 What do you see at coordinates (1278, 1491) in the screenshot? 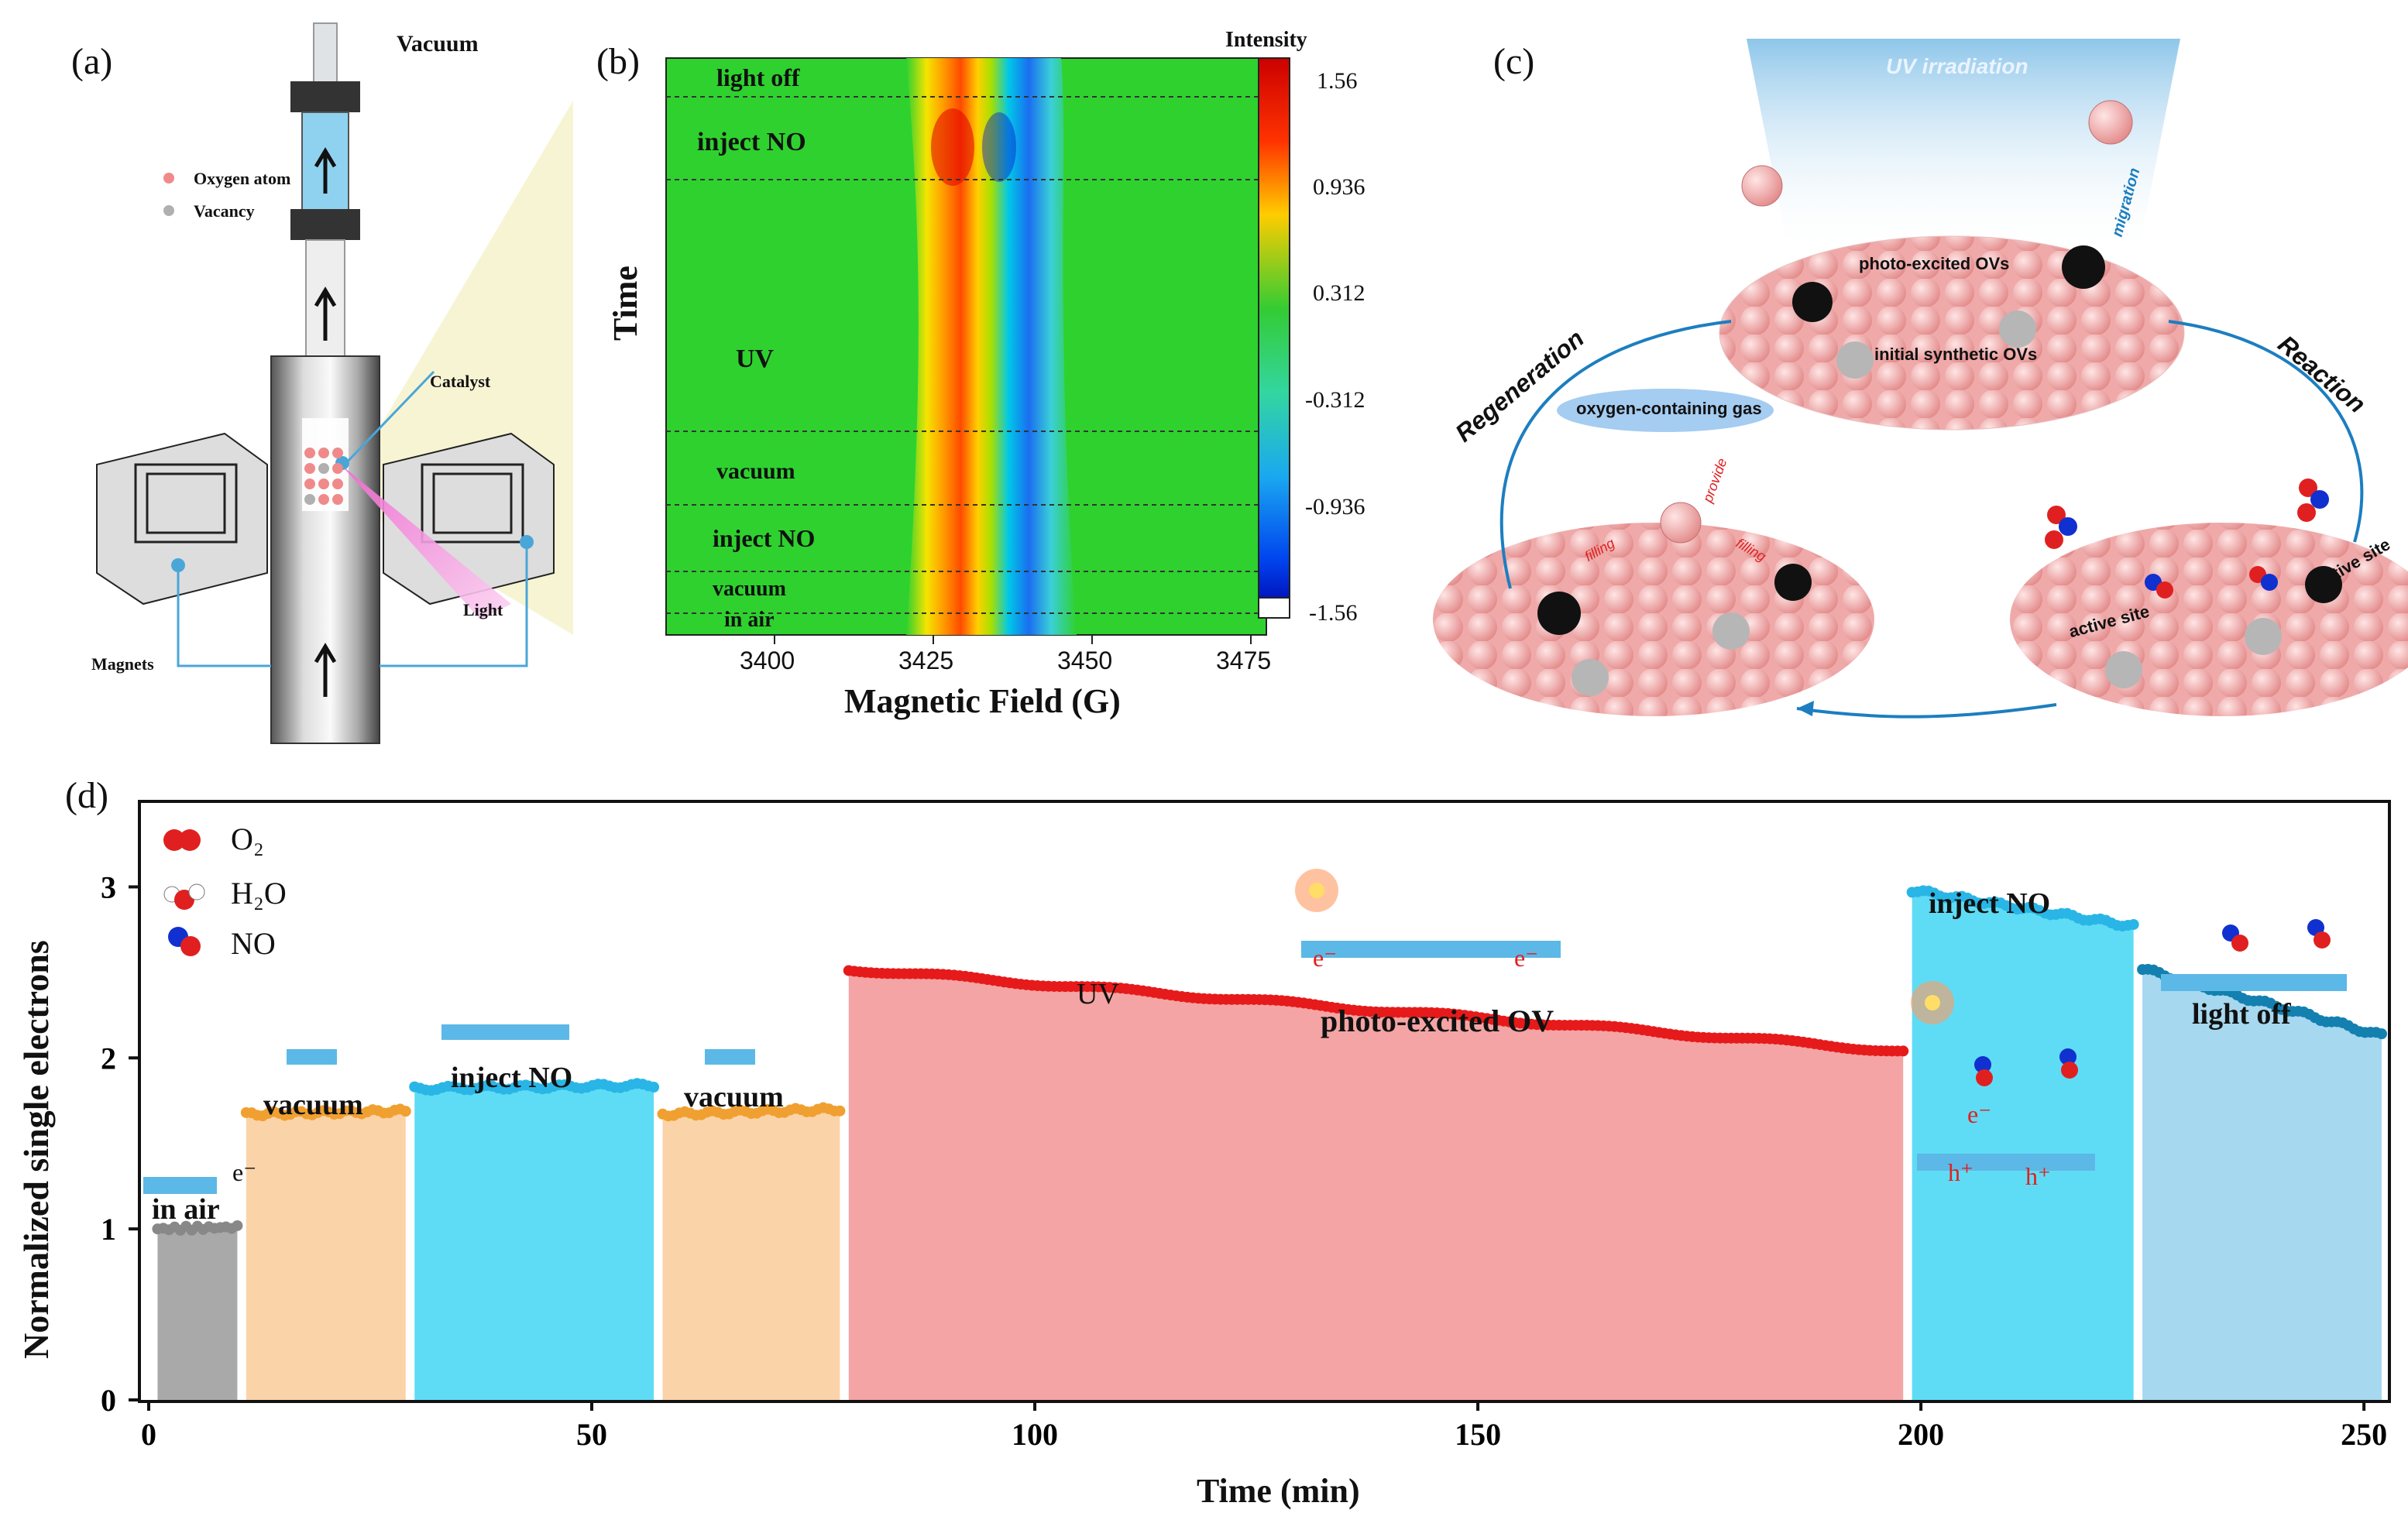
I see `chart-xlabel: Time (min)` at bounding box center [1278, 1491].